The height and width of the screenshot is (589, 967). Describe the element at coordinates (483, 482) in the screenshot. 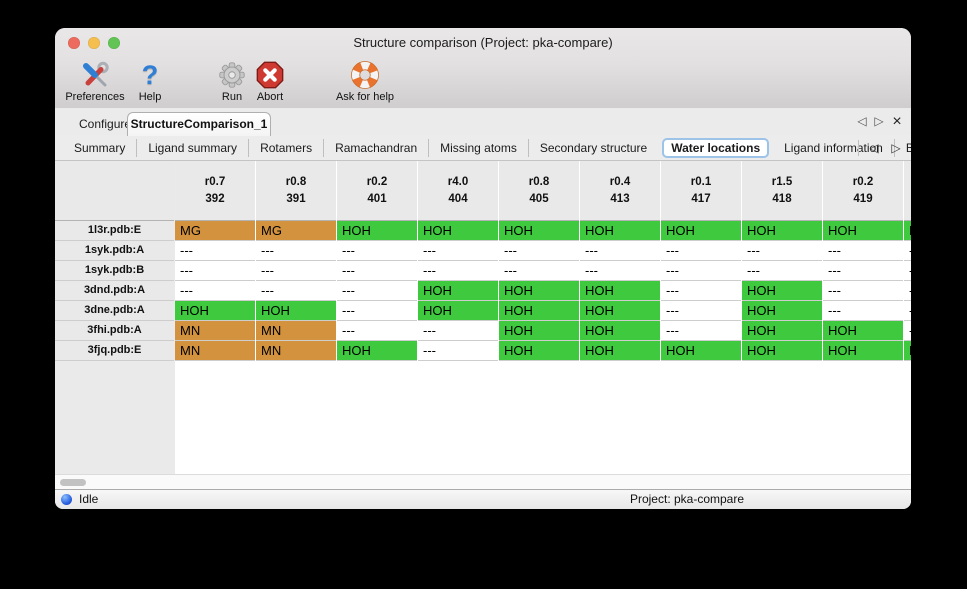

I see `horizontal-scrollbar` at that location.